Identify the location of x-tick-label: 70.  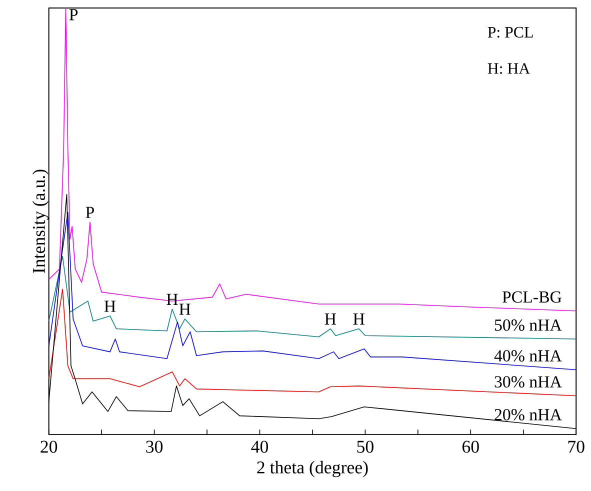
(576, 446).